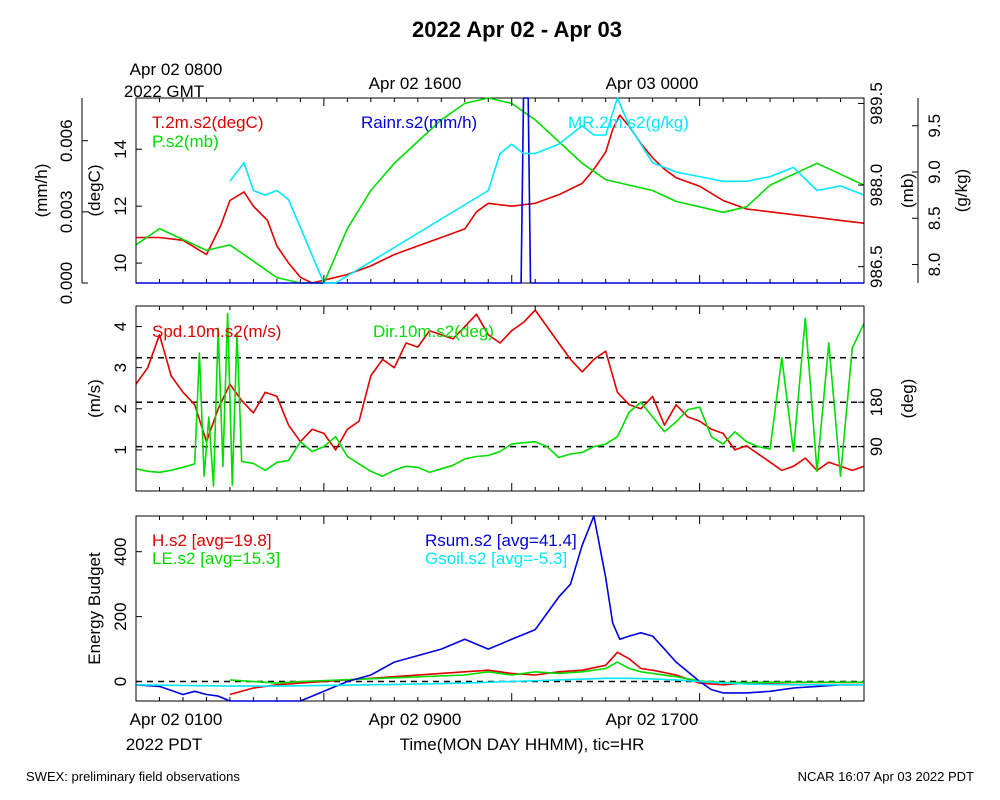 The image size is (1000, 800). What do you see at coordinates (415, 719) in the screenshot?
I see `bottom-time-label: Apr 02 0900` at bounding box center [415, 719].